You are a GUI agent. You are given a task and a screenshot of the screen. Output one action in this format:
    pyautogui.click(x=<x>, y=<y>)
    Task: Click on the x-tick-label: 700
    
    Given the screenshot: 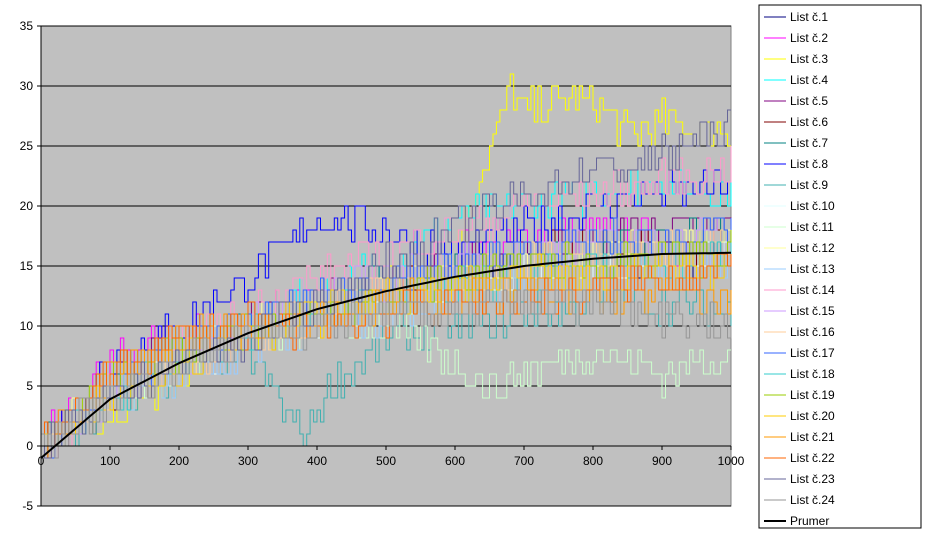 What is the action you would take?
    pyautogui.click(x=524, y=461)
    